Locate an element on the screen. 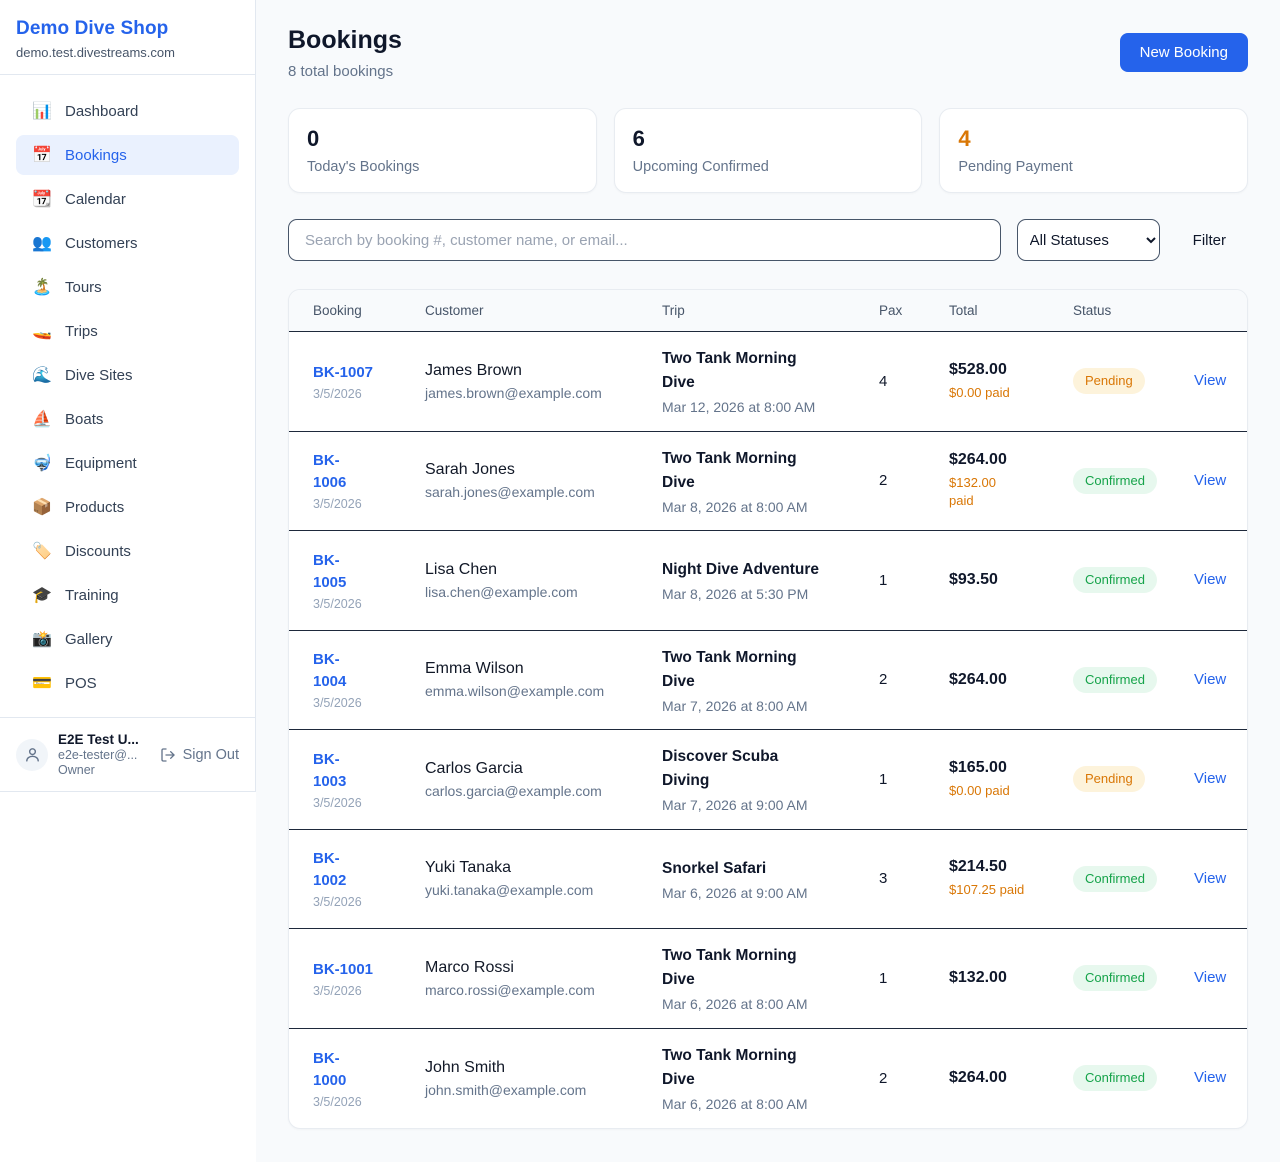  customer-cell: Sarah Jones sarah.jones@example.com is located at coordinates (543, 480).